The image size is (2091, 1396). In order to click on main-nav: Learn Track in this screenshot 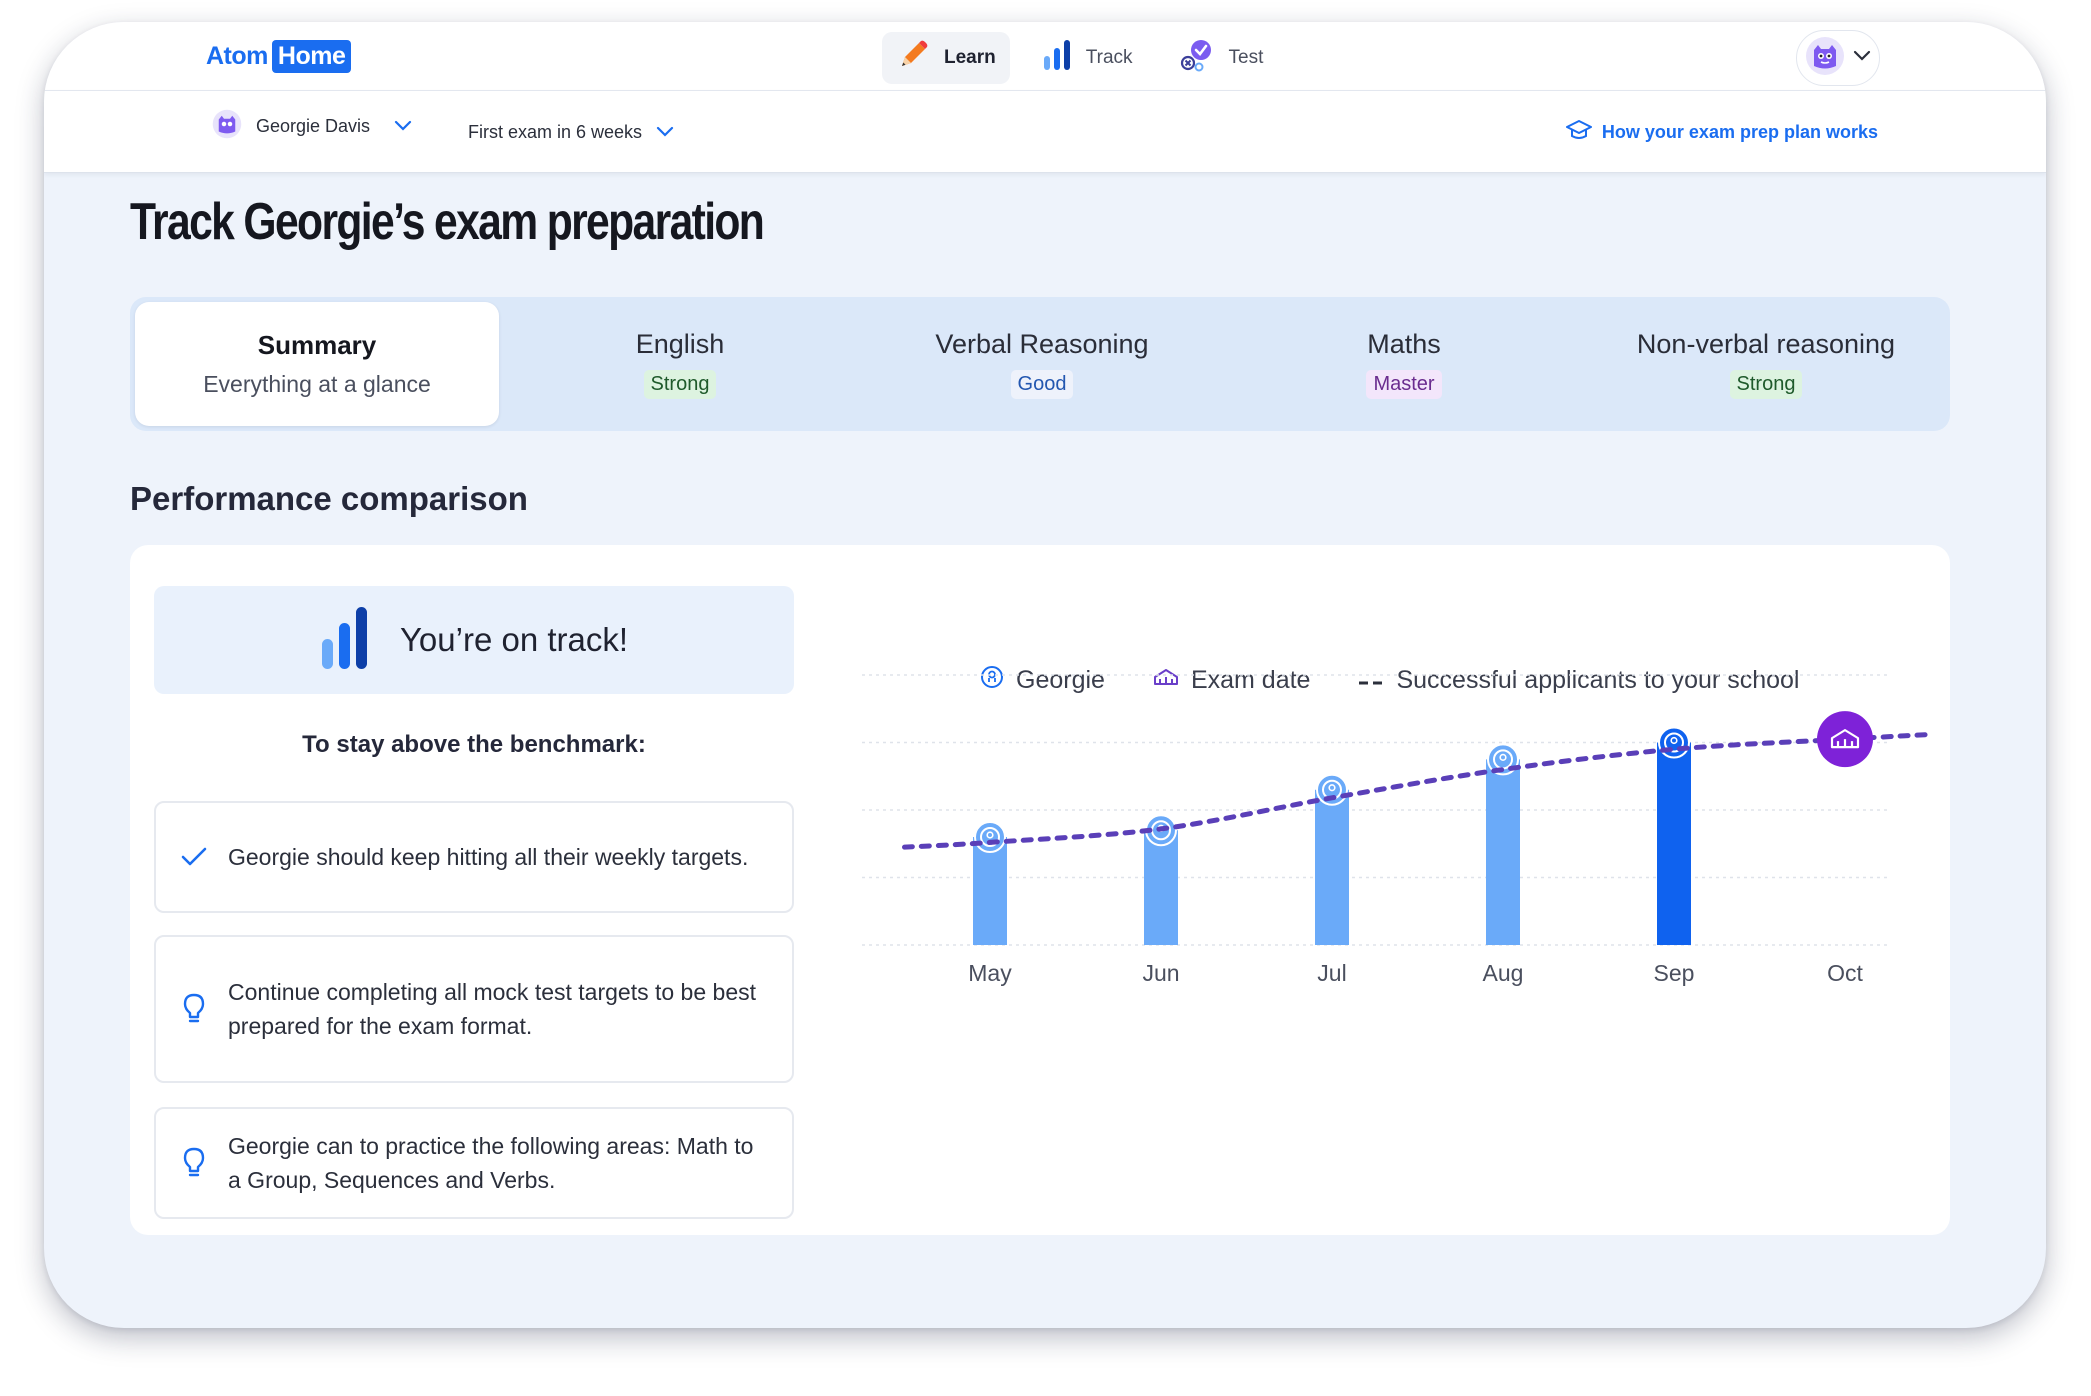, I will do `click(1079, 58)`.